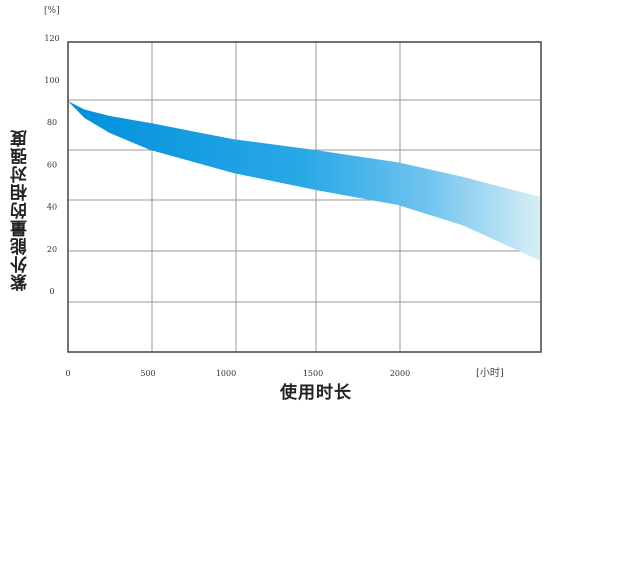  What do you see at coordinates (52, 122) in the screenshot?
I see `y-tick-label: 80` at bounding box center [52, 122].